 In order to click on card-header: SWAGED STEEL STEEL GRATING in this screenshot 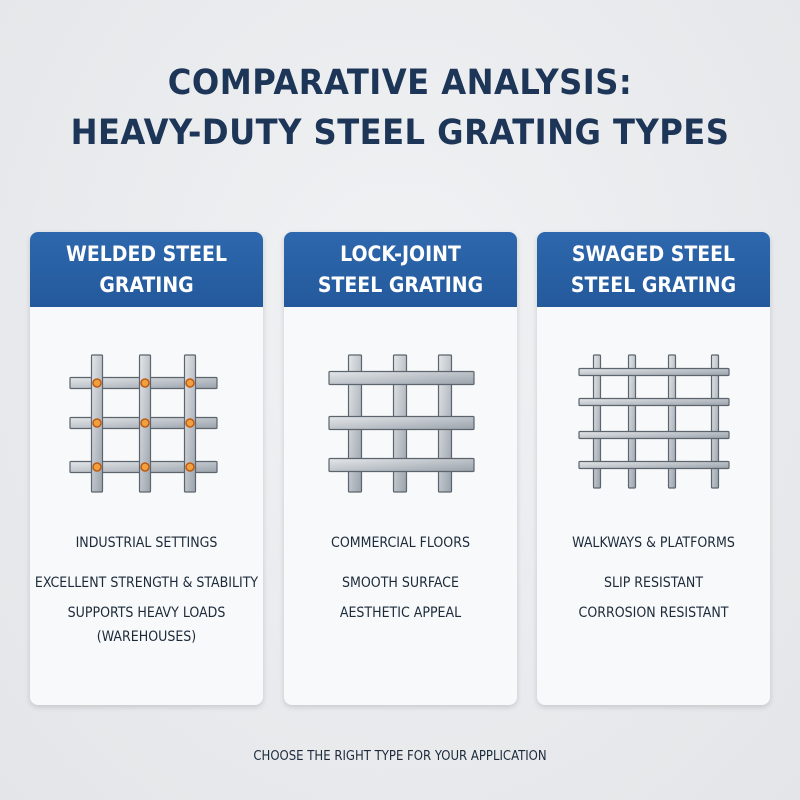, I will do `click(653, 269)`.